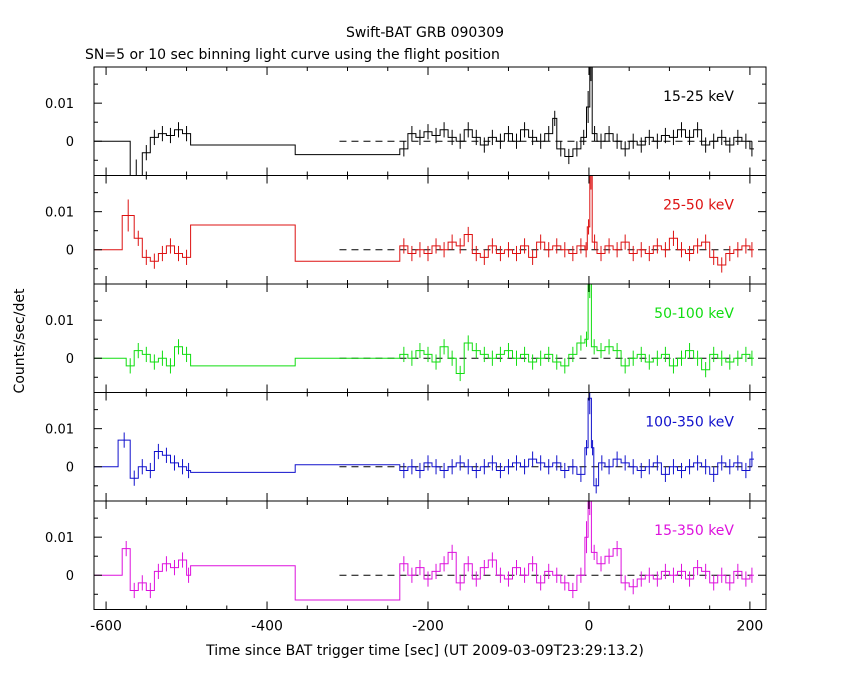  I want to click on panel: 0.01 0 15-25 keV, so click(406, 121).